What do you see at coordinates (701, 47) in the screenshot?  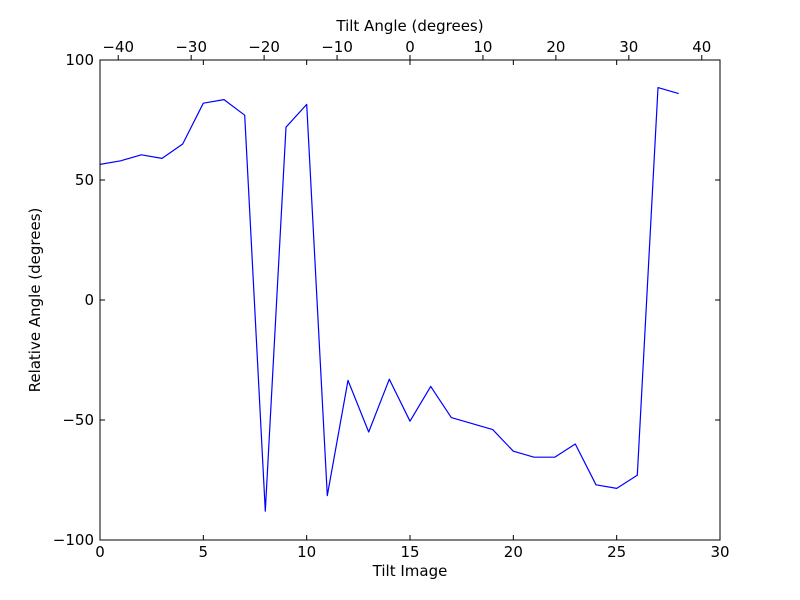 I see `x2-tick-label: 40` at bounding box center [701, 47].